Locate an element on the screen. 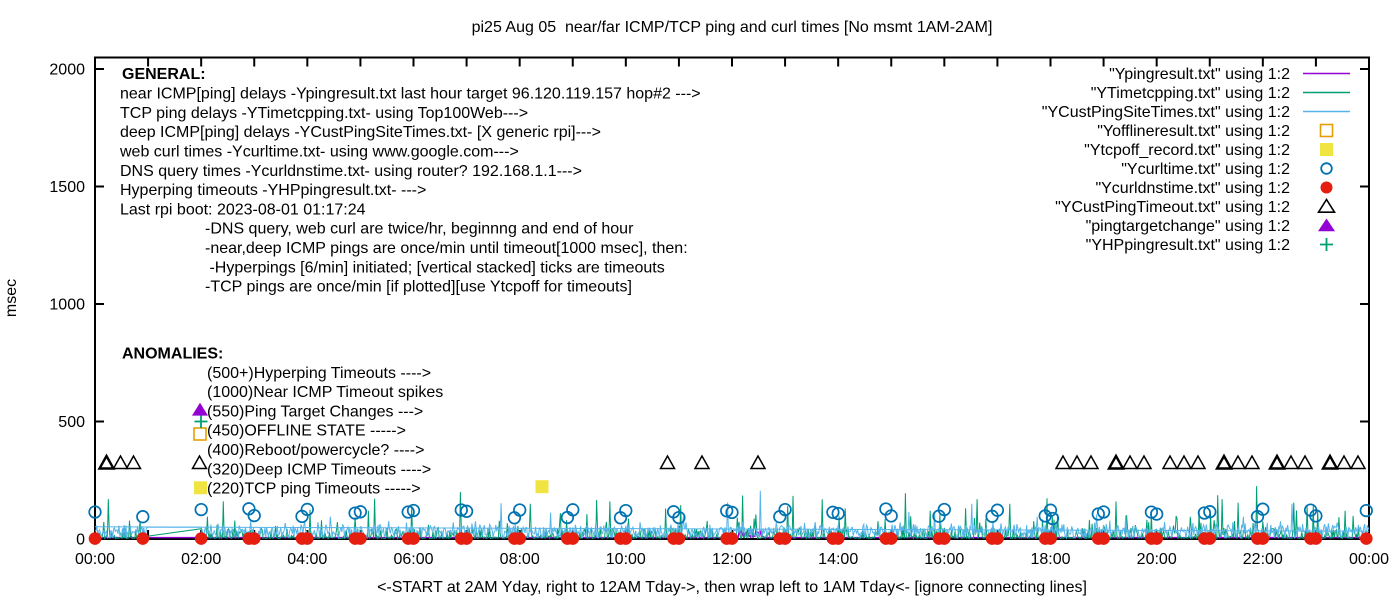 This screenshot has width=1400, height=605. svg-text: (220)TCP ping Timeouts -----> is located at coordinates (314, 489).